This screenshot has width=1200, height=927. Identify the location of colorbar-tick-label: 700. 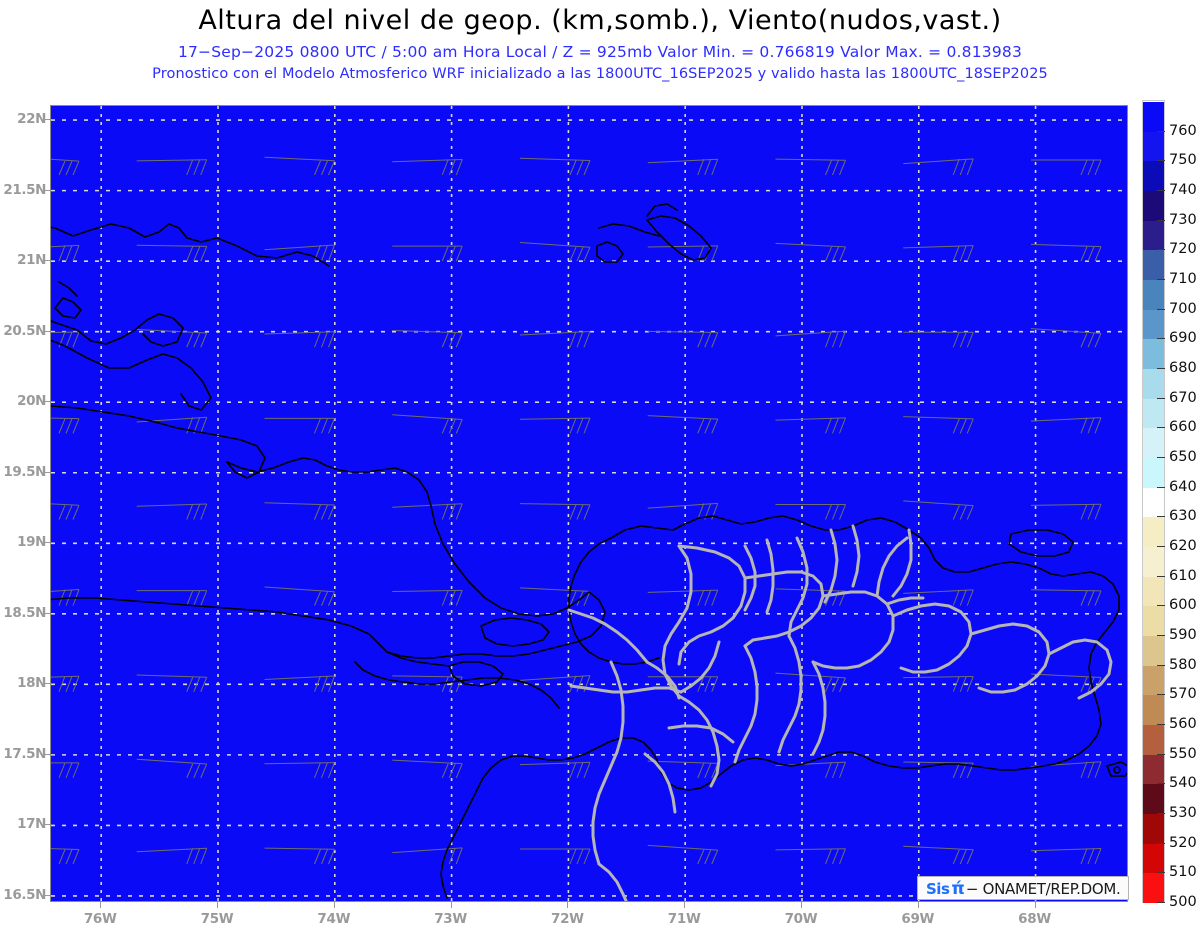
(1183, 308).